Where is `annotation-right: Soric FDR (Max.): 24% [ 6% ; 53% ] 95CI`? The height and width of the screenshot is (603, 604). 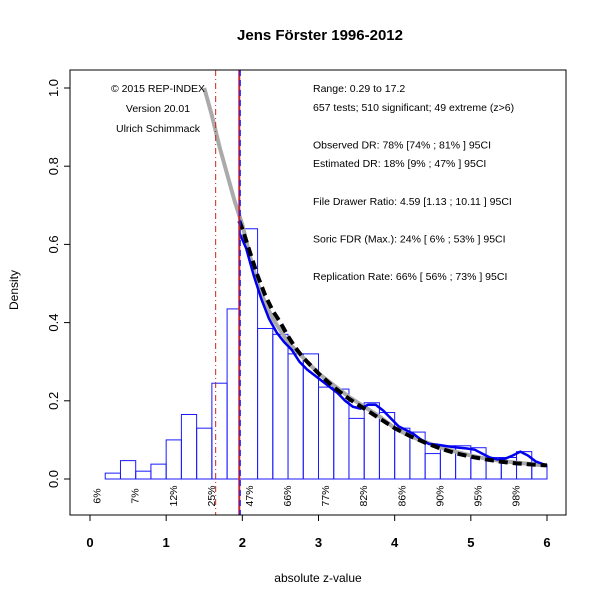
annotation-right: Soric FDR (Max.): 24% [ 6% ; 53% ] 95CI is located at coordinates (409, 239).